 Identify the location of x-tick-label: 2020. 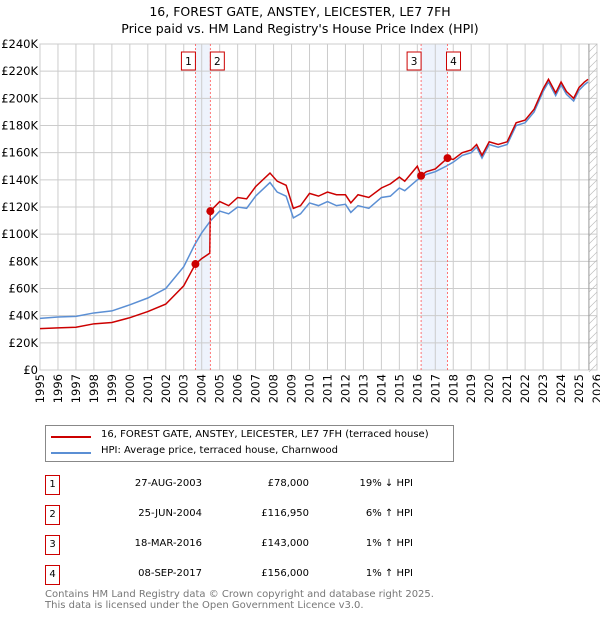
(489, 388).